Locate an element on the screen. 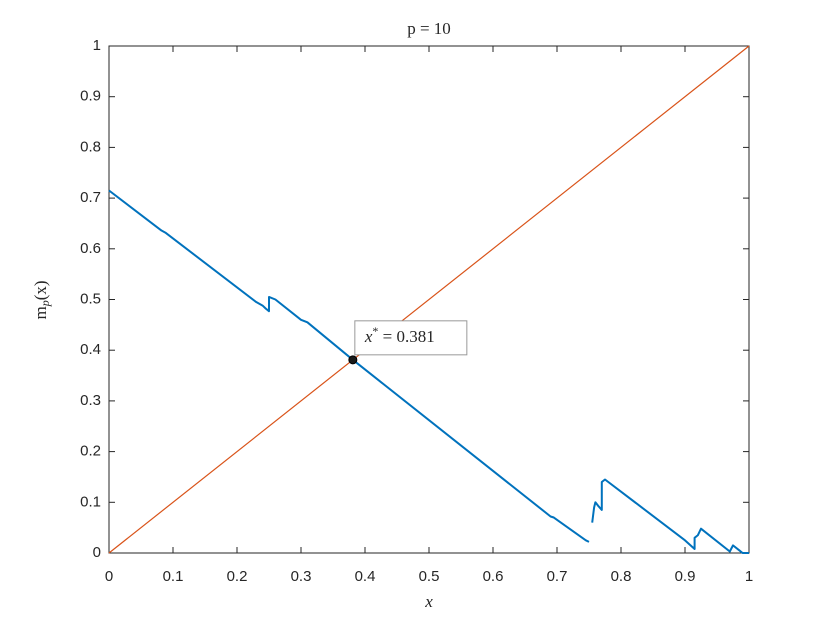 The height and width of the screenshot is (628, 830). y-tick-label: 0.8 is located at coordinates (90, 146).